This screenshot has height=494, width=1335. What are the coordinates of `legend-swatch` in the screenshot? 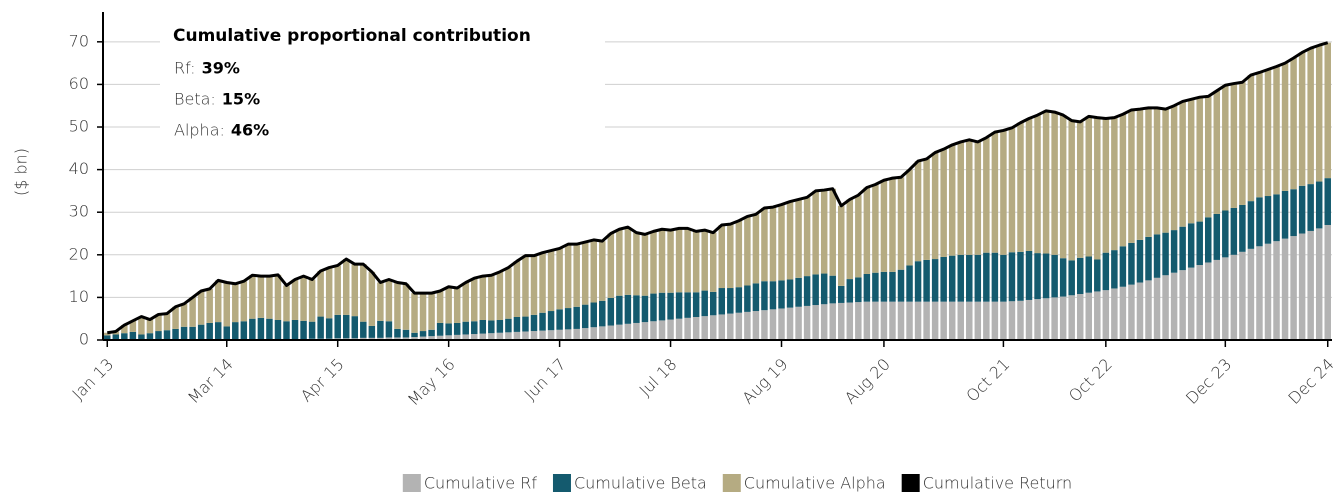 It's located at (910, 483).